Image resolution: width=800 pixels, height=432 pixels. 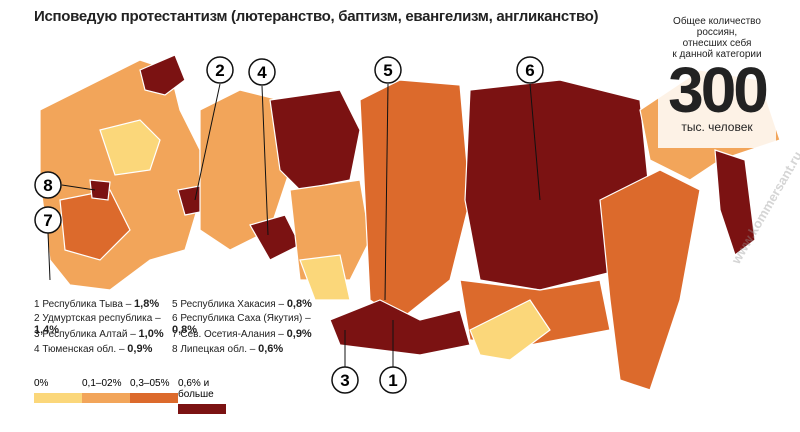 I want to click on region-name: Республика Саха (Якутия) –, so click(x=245, y=318).